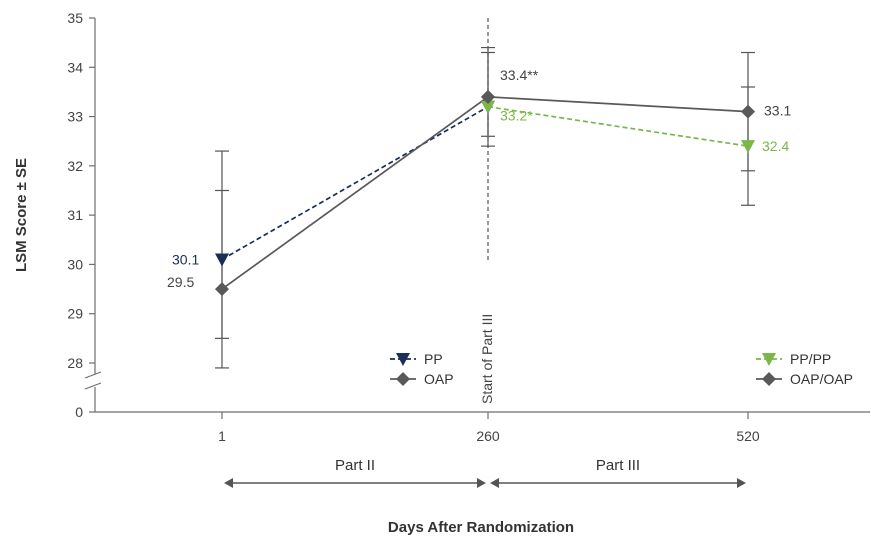  I want to click on series-line-pp-pp, so click(618, 126).